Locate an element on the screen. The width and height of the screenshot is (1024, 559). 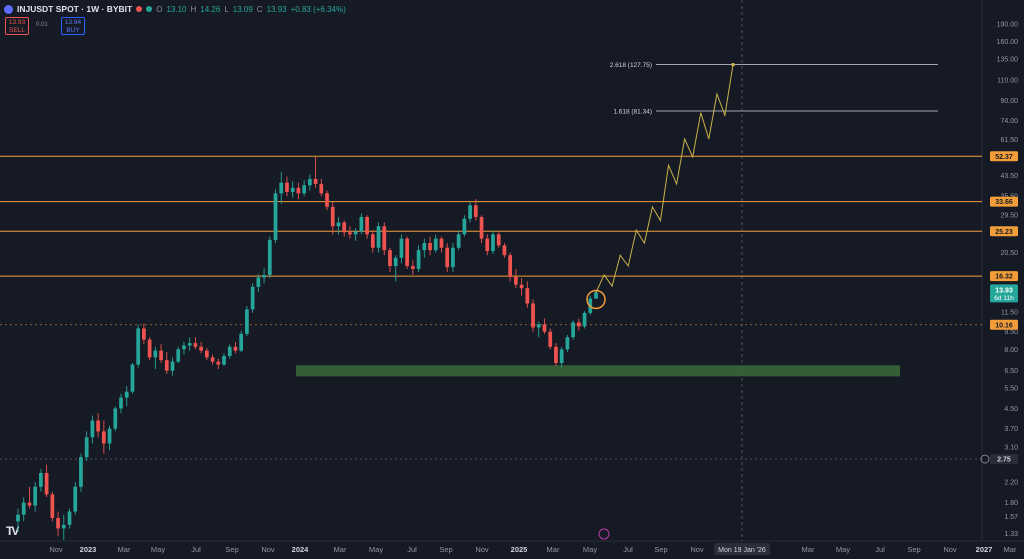
low-label: L is located at coordinates (226, 9).